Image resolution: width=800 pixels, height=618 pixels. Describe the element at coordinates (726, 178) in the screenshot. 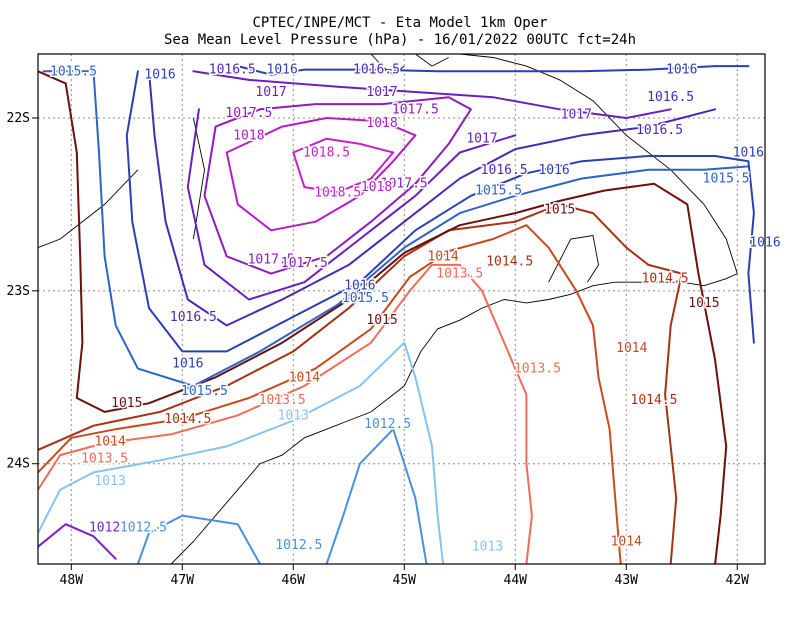

I see `isobar-label-8-4: 1015.5` at that location.